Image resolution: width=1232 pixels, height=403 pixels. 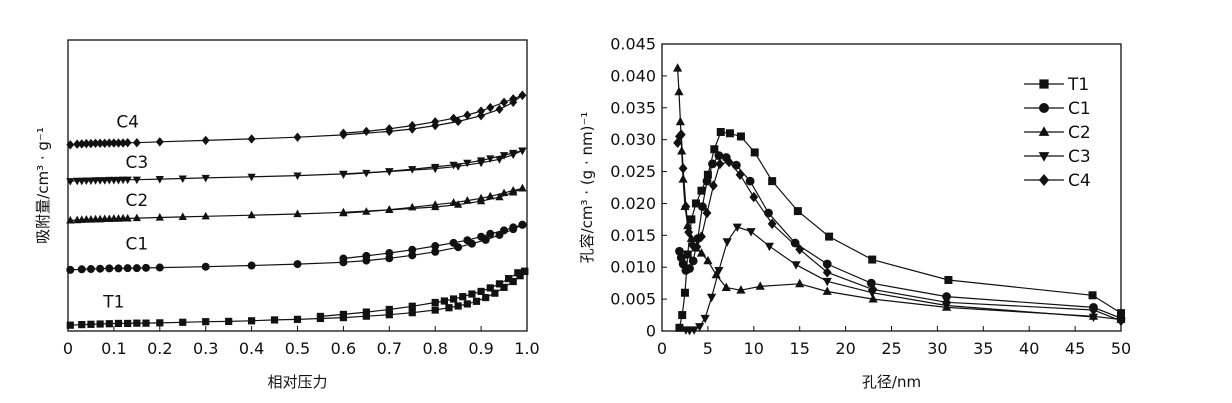 What do you see at coordinates (1057, 133) in the screenshot?
I see `legend-item-c2: C2` at bounding box center [1057, 133].